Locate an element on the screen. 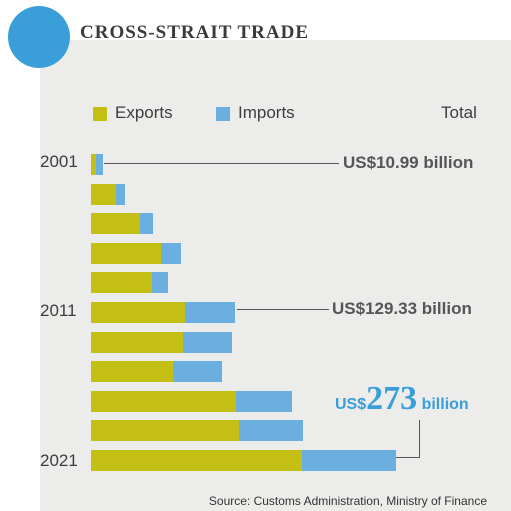 The height and width of the screenshot is (511, 511). leader-line-2021-h is located at coordinates (408, 457).